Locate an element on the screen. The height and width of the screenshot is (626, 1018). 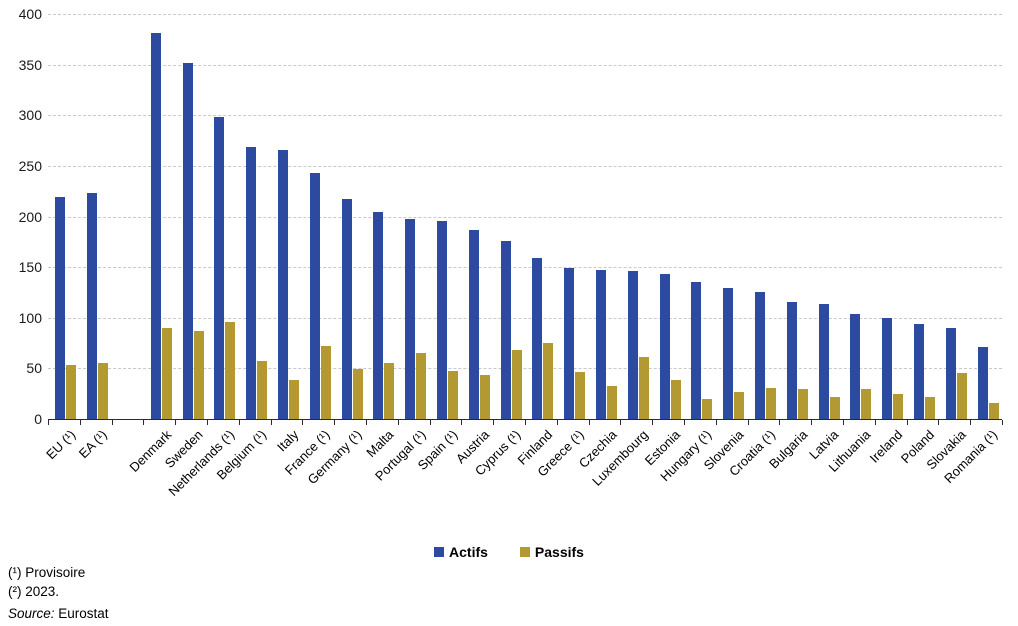
y-axis-tick-label: 50 is located at coordinates (34, 368).